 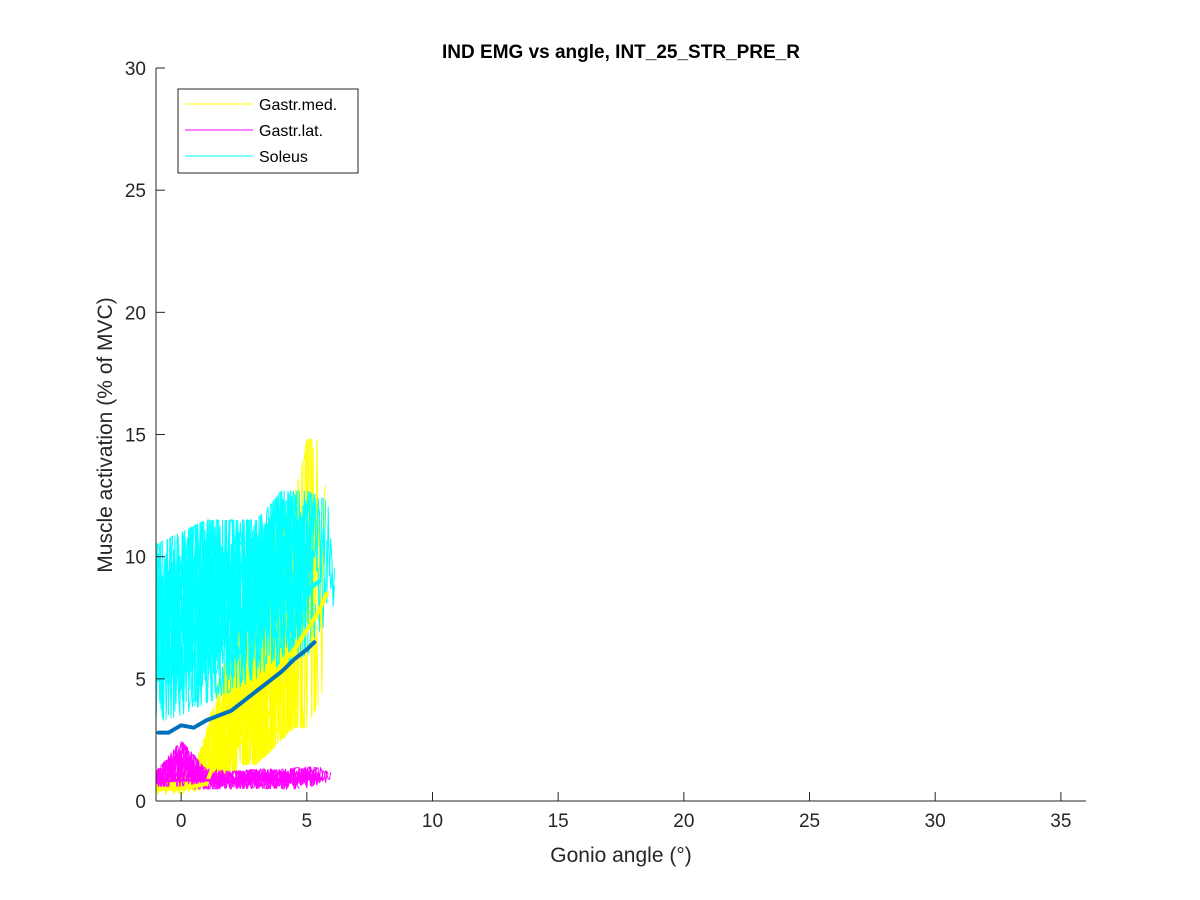 I want to click on chart-title: IND EMG vs angle, INT_25_STR_PRE_R, so click(x=621, y=52).